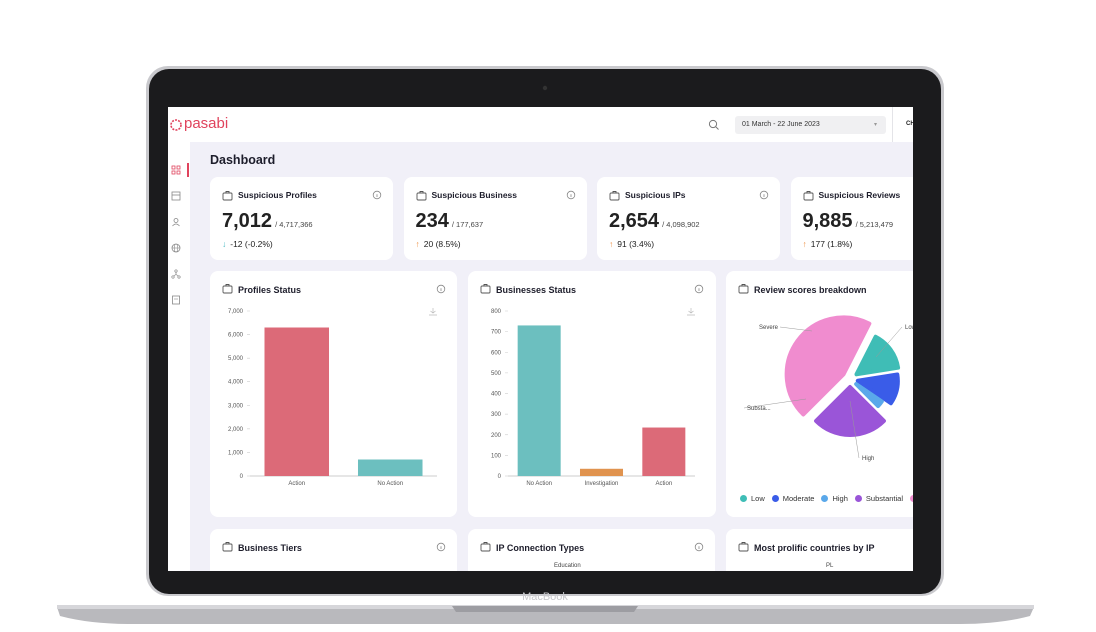 Image resolution: width=1096 pixels, height=632 pixels. What do you see at coordinates (242, 477) in the screenshot?
I see `y-tick-label: 0` at bounding box center [242, 477].